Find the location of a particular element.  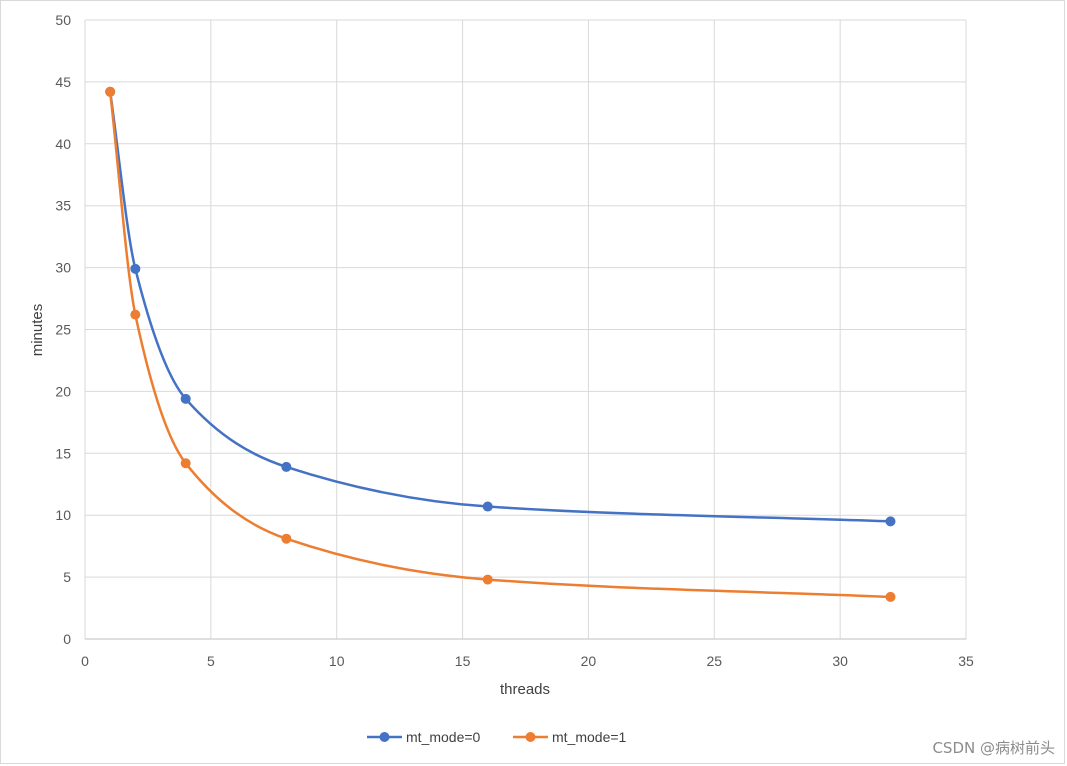

y-axis-title: minutes is located at coordinates (37, 330).